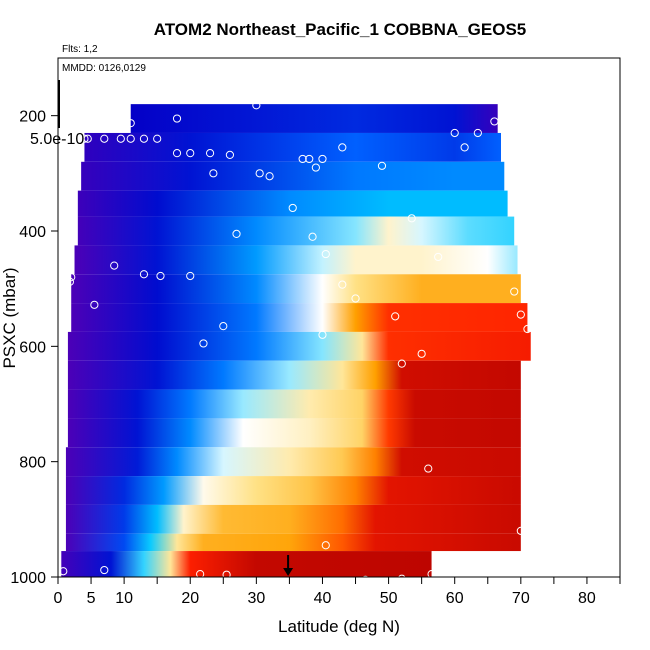  I want to click on y-tick-label: 200, so click(32, 117).